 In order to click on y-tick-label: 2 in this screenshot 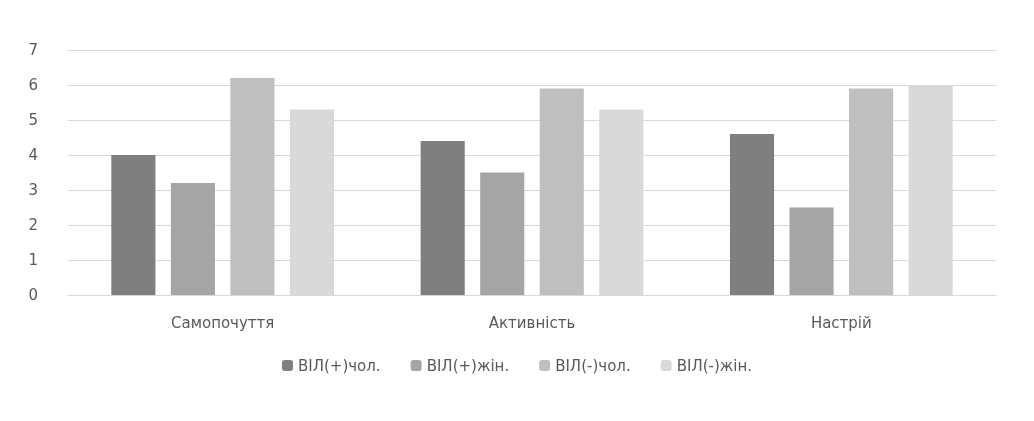, I will do `click(33, 225)`.